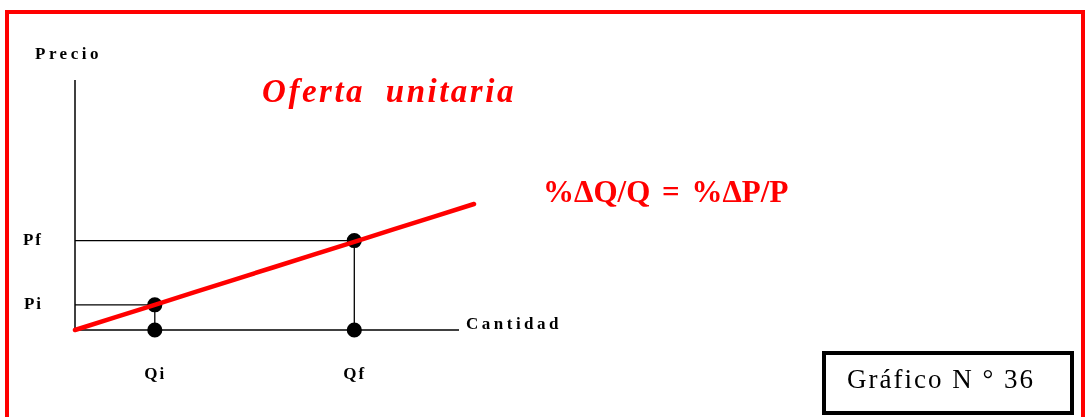 The height and width of the screenshot is (417, 1086). I want to click on series-label: Pf, so click(32, 239).